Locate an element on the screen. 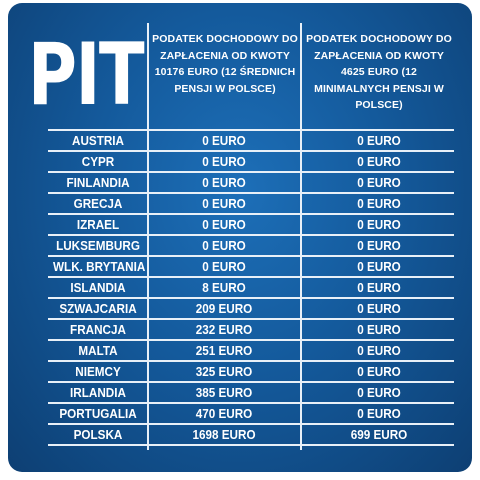 The image size is (480, 480). table-row: FRANCJA 232 EURO 0 EURO is located at coordinates (240, 329).